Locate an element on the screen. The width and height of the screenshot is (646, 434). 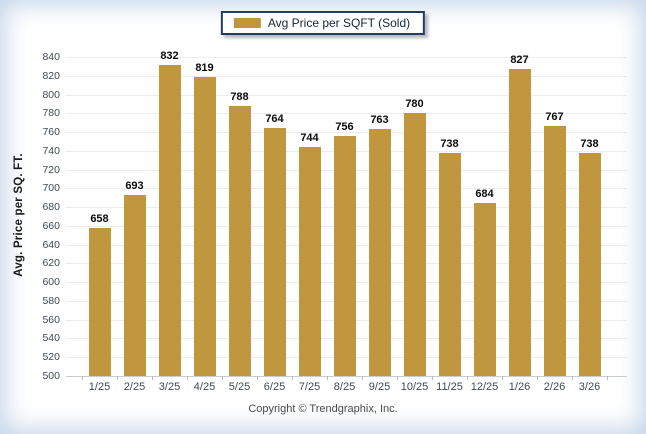
y-tick-label: 520 is located at coordinates (51, 357).